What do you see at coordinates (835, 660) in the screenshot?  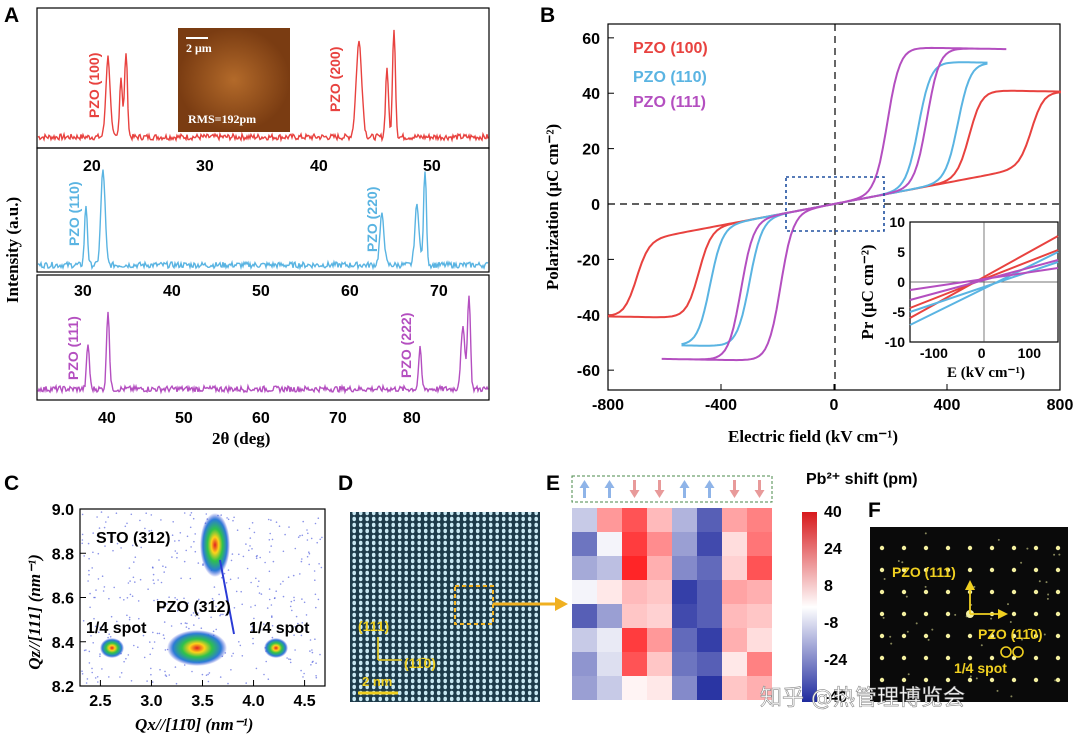 I see `colorbar-tick: -24` at bounding box center [835, 660].